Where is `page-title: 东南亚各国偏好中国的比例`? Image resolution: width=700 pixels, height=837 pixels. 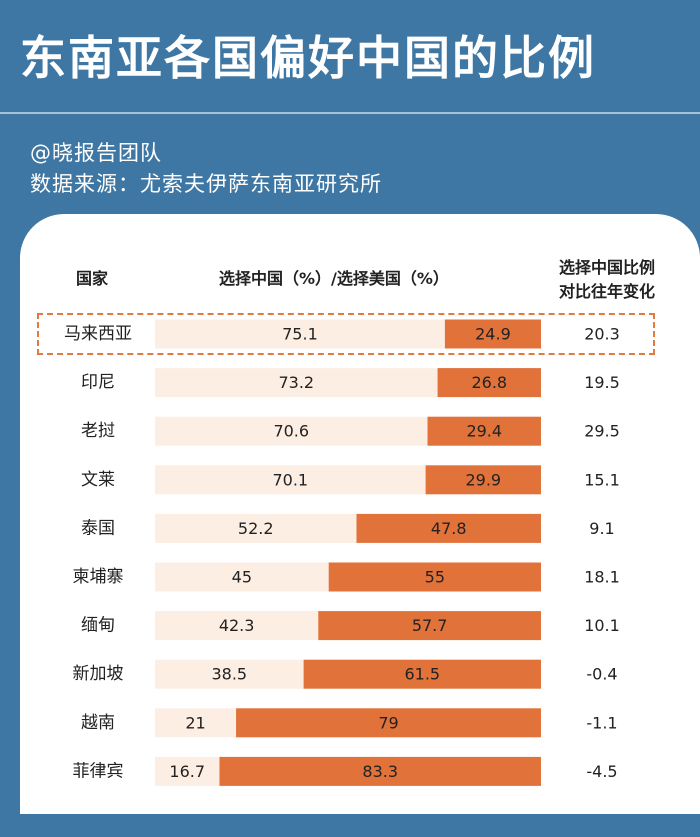 page-title: 东南亚各国偏好中国的比例 is located at coordinates (308, 58).